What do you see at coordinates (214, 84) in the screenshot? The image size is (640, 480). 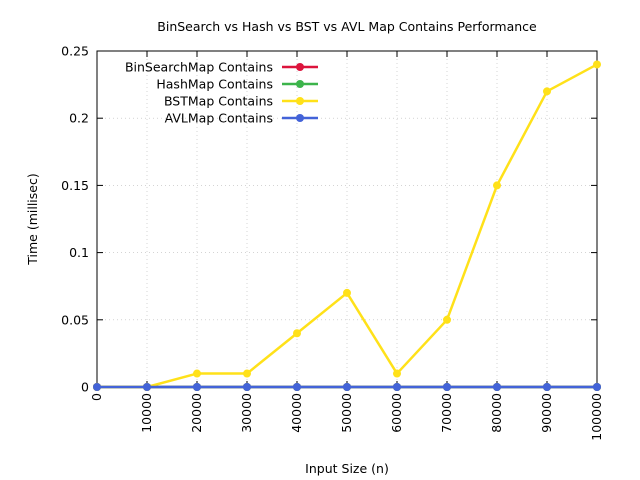 I see `legend-label: HashMap Contains` at bounding box center [214, 84].